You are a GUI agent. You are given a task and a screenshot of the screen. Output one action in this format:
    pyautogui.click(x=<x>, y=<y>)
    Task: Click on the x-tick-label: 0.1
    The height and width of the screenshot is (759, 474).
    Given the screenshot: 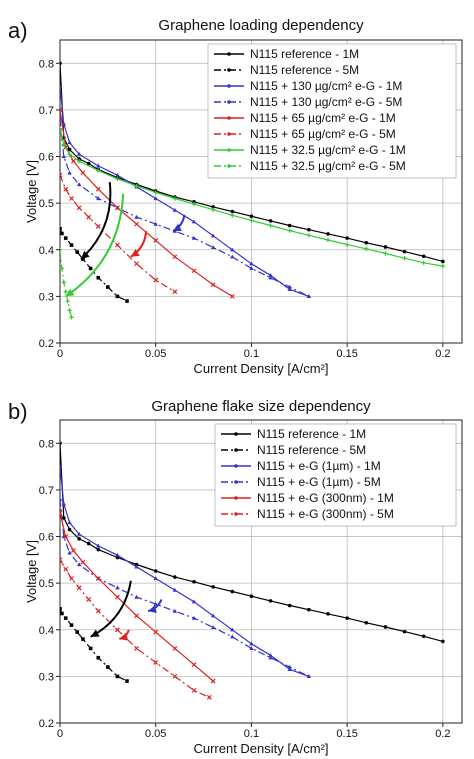 What is the action you would take?
    pyautogui.click(x=251, y=734)
    